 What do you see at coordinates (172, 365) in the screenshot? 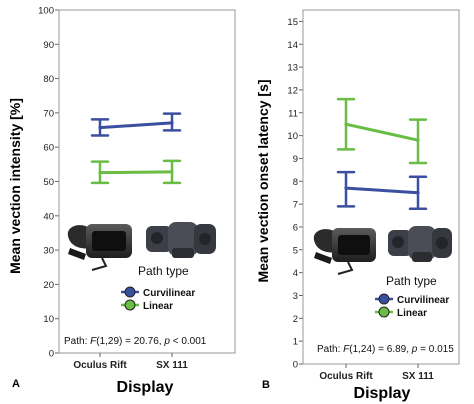
I see `x-tick-label-a: SX 111` at bounding box center [172, 365].